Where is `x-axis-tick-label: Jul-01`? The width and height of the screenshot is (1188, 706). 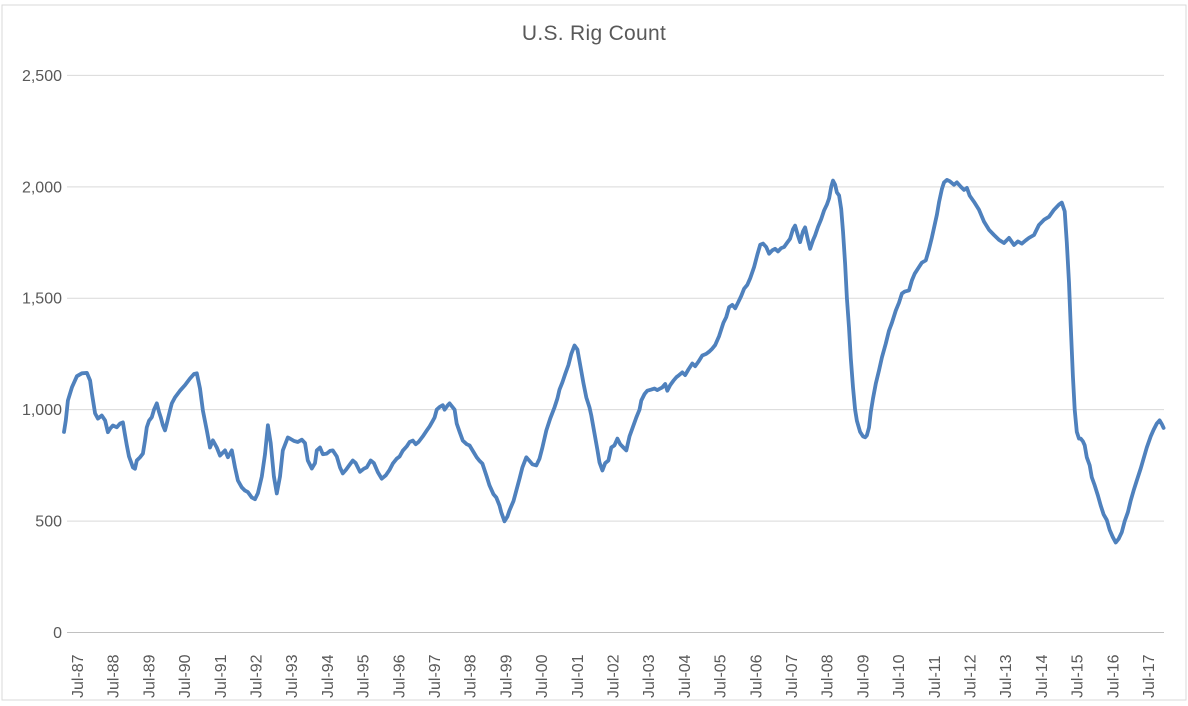 x-axis-tick-label: Jul-01 is located at coordinates (578, 676).